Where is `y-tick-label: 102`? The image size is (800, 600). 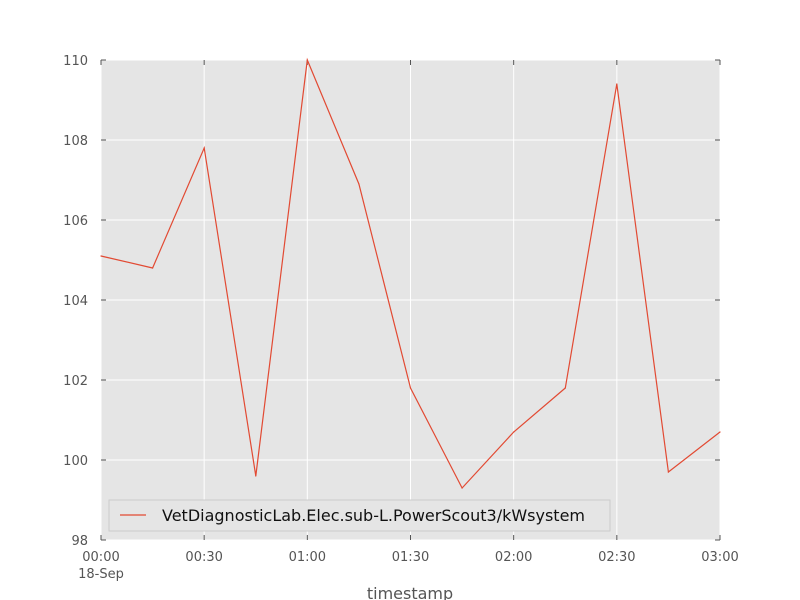
y-tick-label: 102 is located at coordinates (75, 381).